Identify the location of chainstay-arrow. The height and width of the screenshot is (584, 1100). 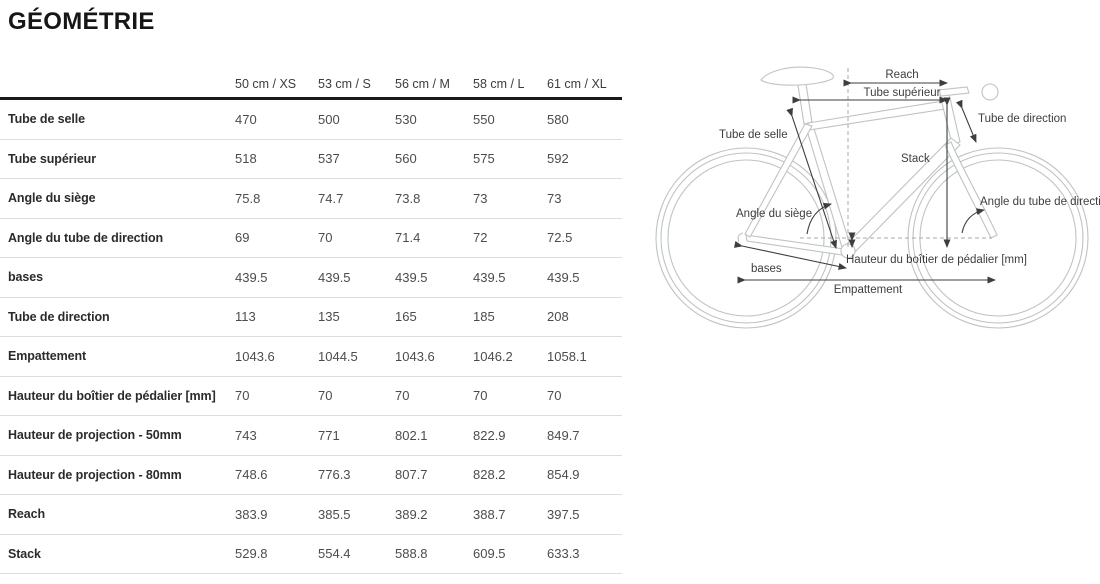
(790, 255).